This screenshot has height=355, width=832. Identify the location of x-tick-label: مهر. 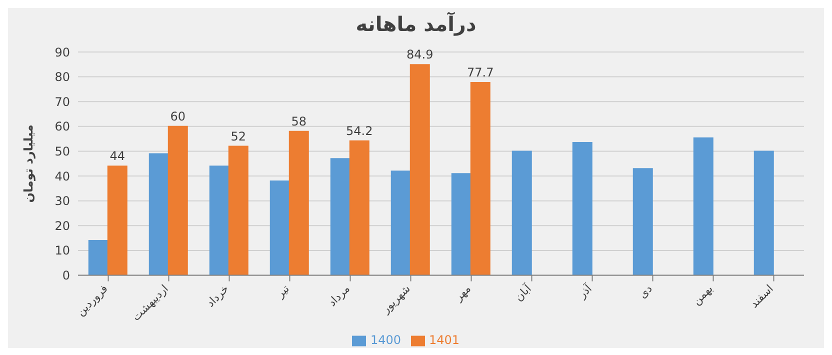
(462, 293).